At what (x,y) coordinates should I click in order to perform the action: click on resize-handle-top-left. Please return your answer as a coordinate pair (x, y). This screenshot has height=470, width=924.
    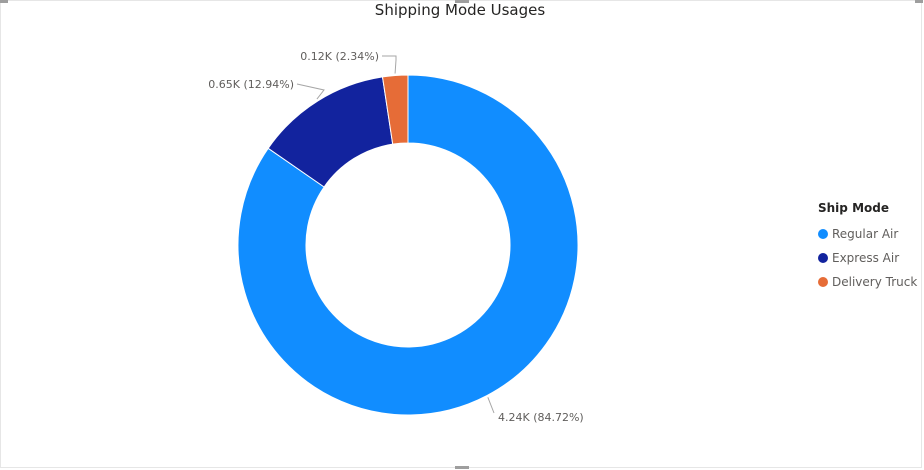
    Looking at the image, I should click on (4, 1).